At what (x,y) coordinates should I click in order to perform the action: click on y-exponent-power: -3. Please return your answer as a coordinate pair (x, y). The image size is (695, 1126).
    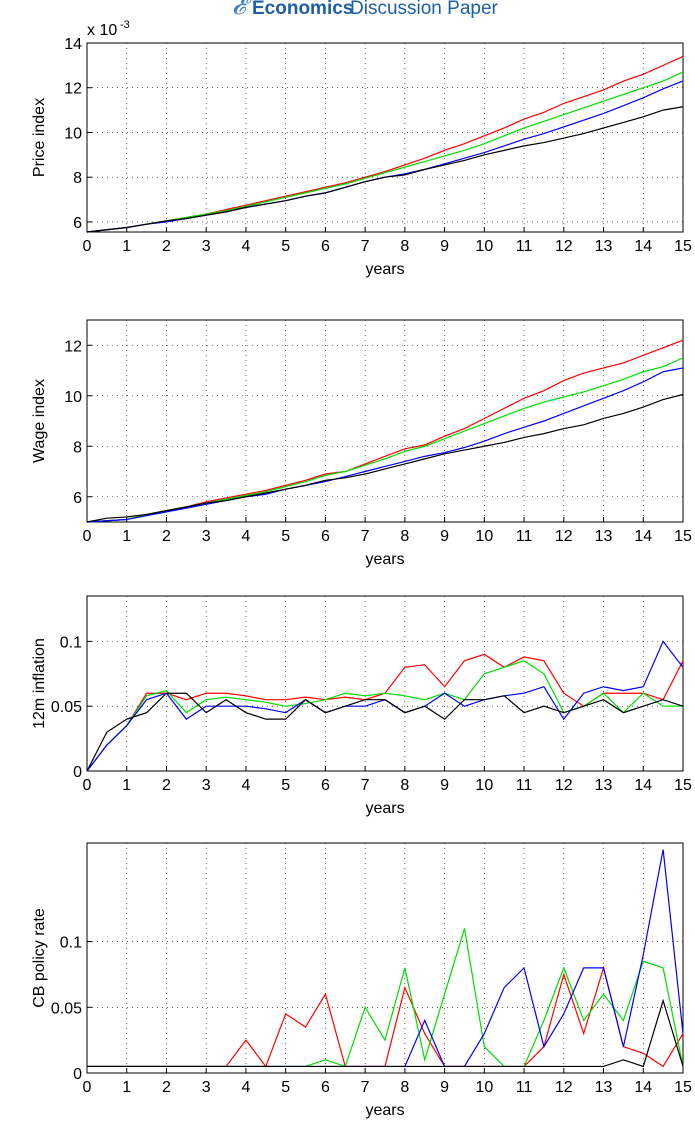
    Looking at the image, I should click on (125, 25).